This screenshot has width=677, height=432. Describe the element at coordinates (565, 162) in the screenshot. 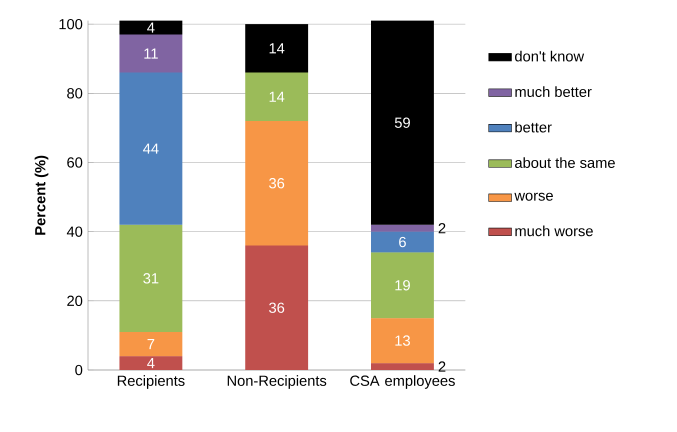

I see `legend-label: about the same` at that location.